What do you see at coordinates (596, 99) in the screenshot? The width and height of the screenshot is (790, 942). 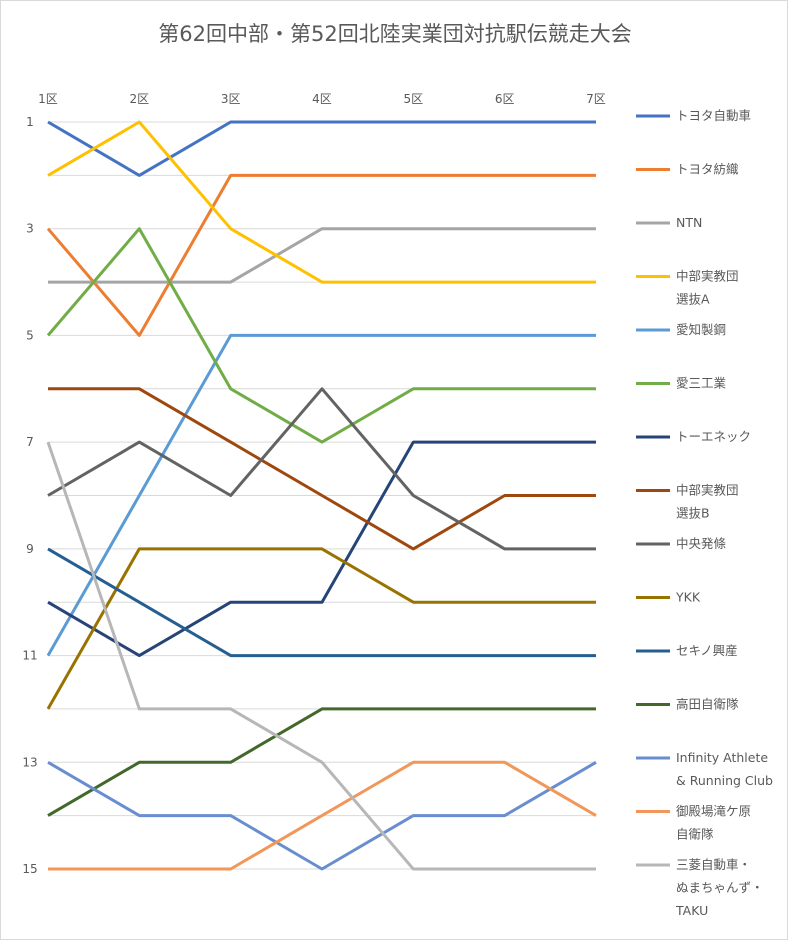 I see `x-tick-label: 7区` at bounding box center [596, 99].